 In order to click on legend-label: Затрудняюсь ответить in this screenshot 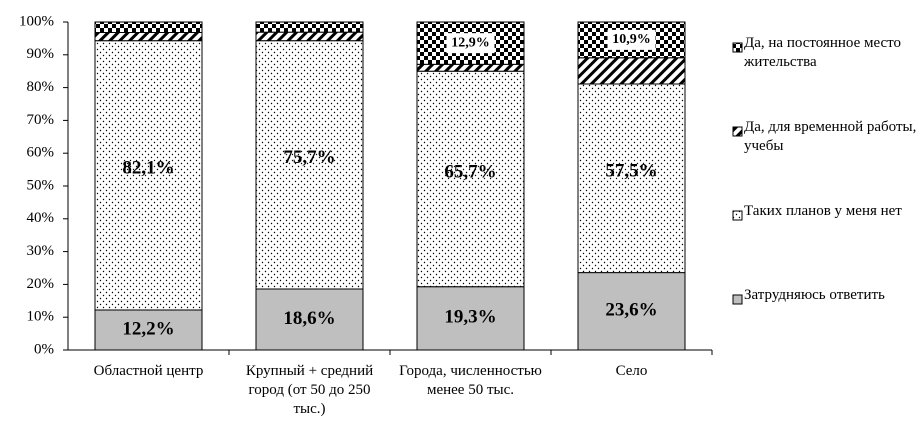, I will do `click(814, 295)`.